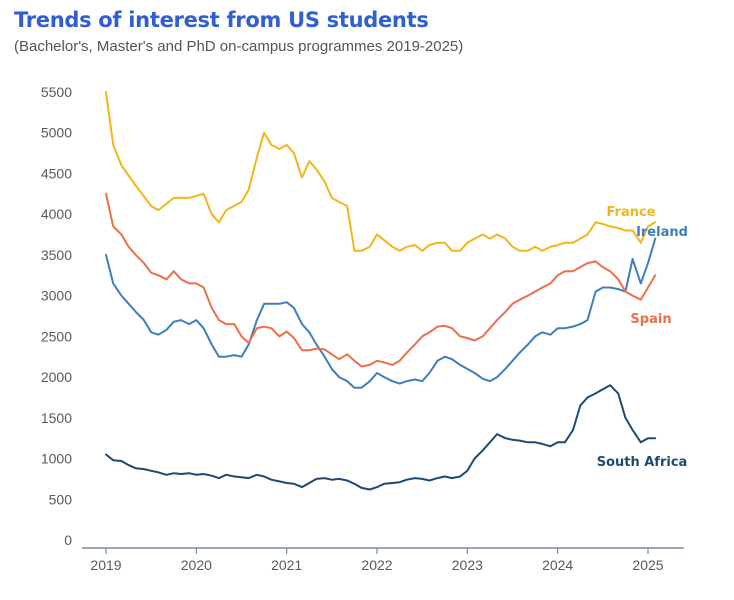 This screenshot has height=600, width=734. Describe the element at coordinates (642, 337) in the screenshot. I see `series-labels: France Ireland Spain South Africa` at that location.